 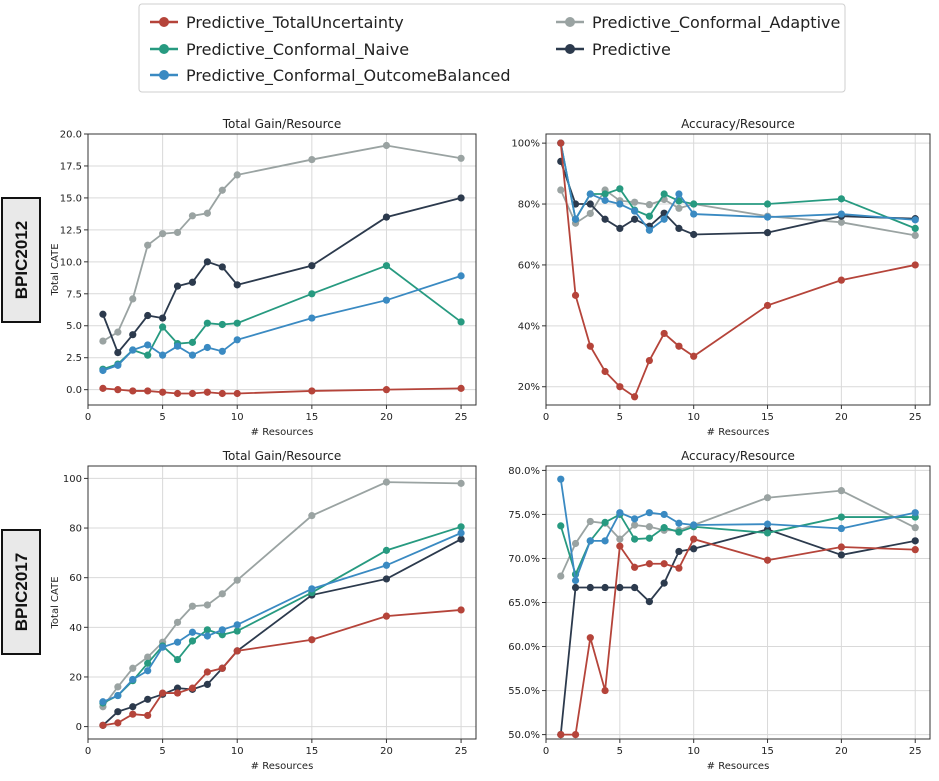 What do you see at coordinates (767, 751) in the screenshot?
I see `x-tick-label: 15` at bounding box center [767, 751].